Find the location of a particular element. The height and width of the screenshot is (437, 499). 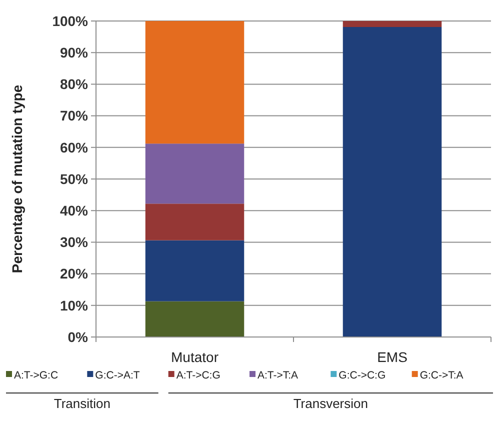

legend-label: A:T->T:A is located at coordinates (278, 376).